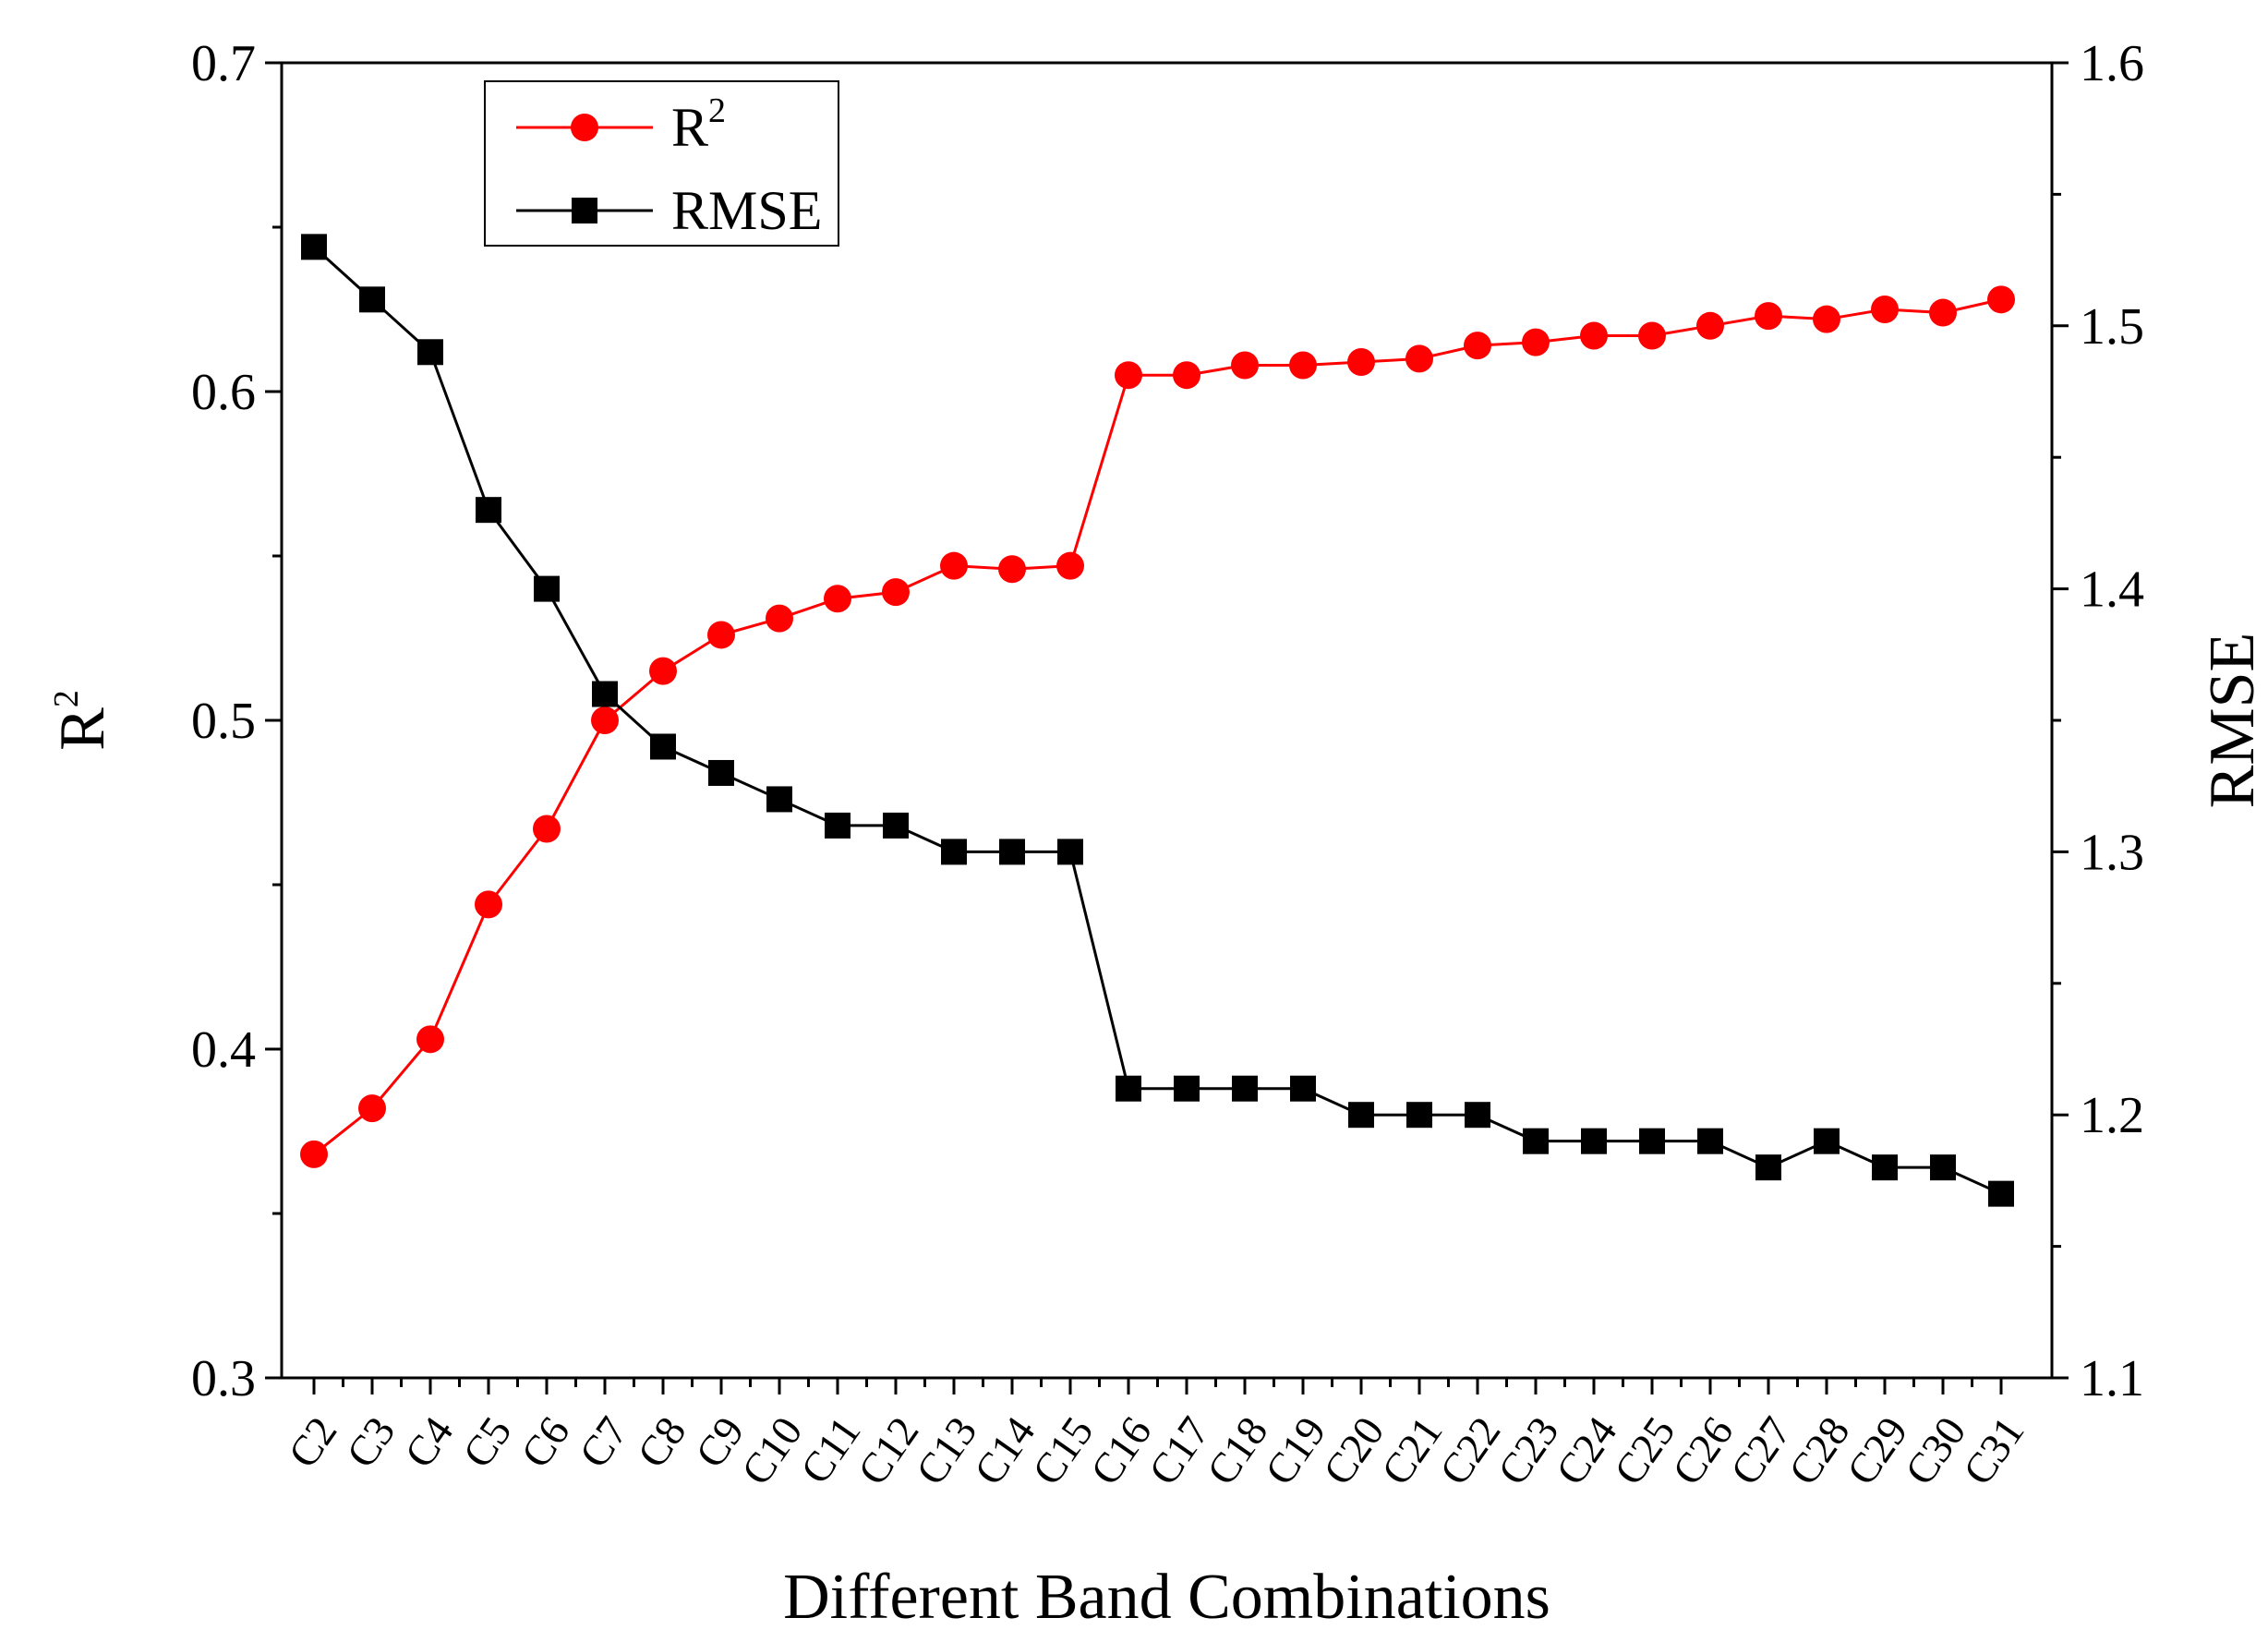  What do you see at coordinates (2112, 1115) in the screenshot?
I see `y-right-tick-label: 1.2` at bounding box center [2112, 1115].